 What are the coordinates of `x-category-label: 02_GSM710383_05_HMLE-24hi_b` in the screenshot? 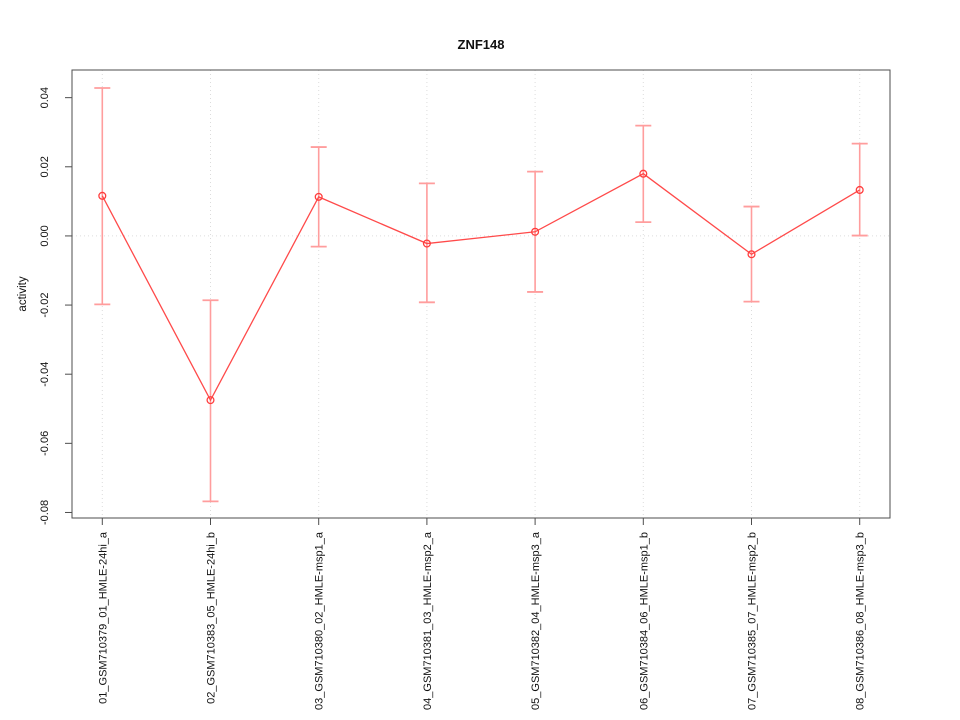 It's located at (211, 618).